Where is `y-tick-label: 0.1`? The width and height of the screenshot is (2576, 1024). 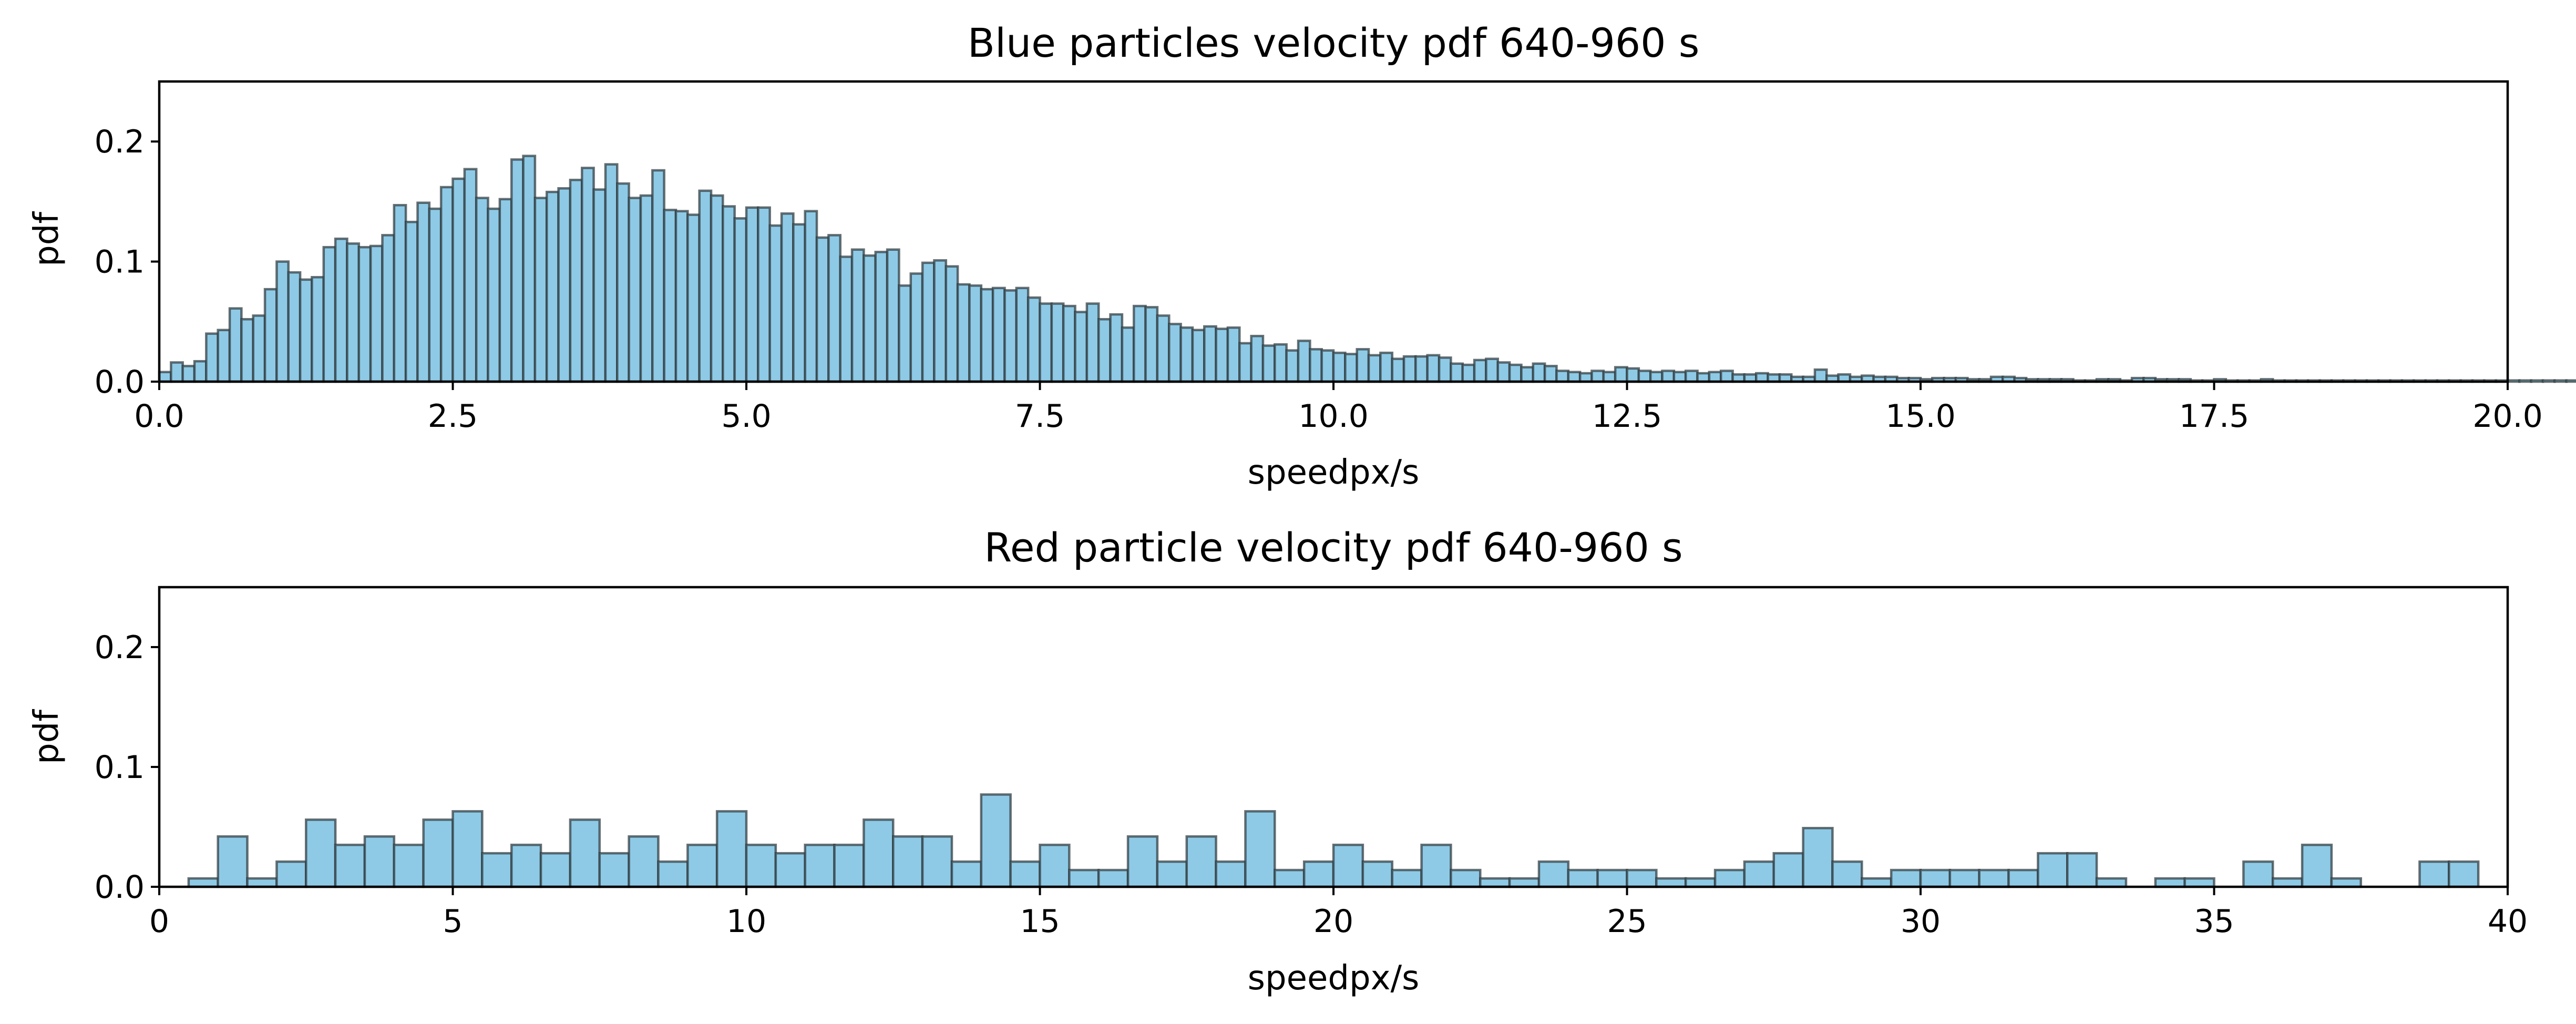 y-tick-label: 0.1 is located at coordinates (120, 262).